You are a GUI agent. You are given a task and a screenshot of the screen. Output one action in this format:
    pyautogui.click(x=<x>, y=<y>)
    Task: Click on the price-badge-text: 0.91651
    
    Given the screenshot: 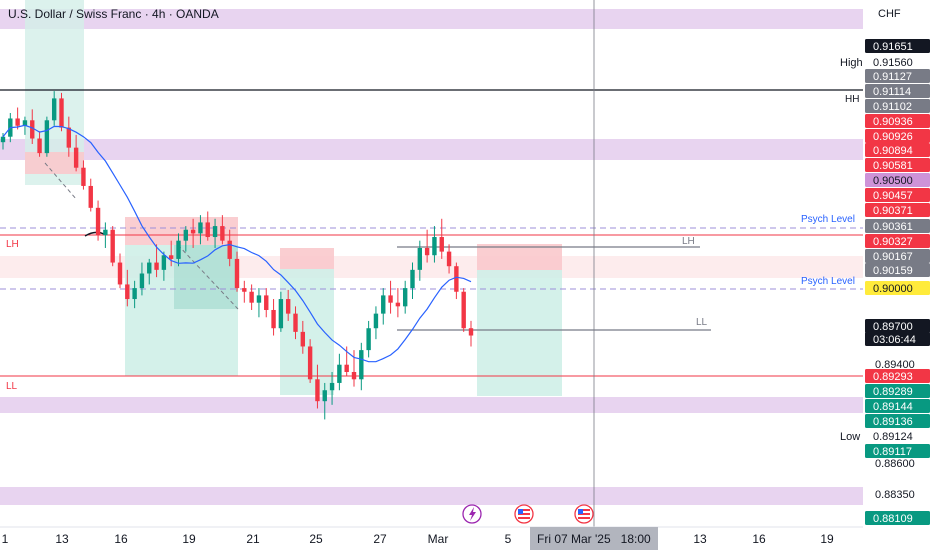 What is the action you would take?
    pyautogui.click(x=893, y=47)
    